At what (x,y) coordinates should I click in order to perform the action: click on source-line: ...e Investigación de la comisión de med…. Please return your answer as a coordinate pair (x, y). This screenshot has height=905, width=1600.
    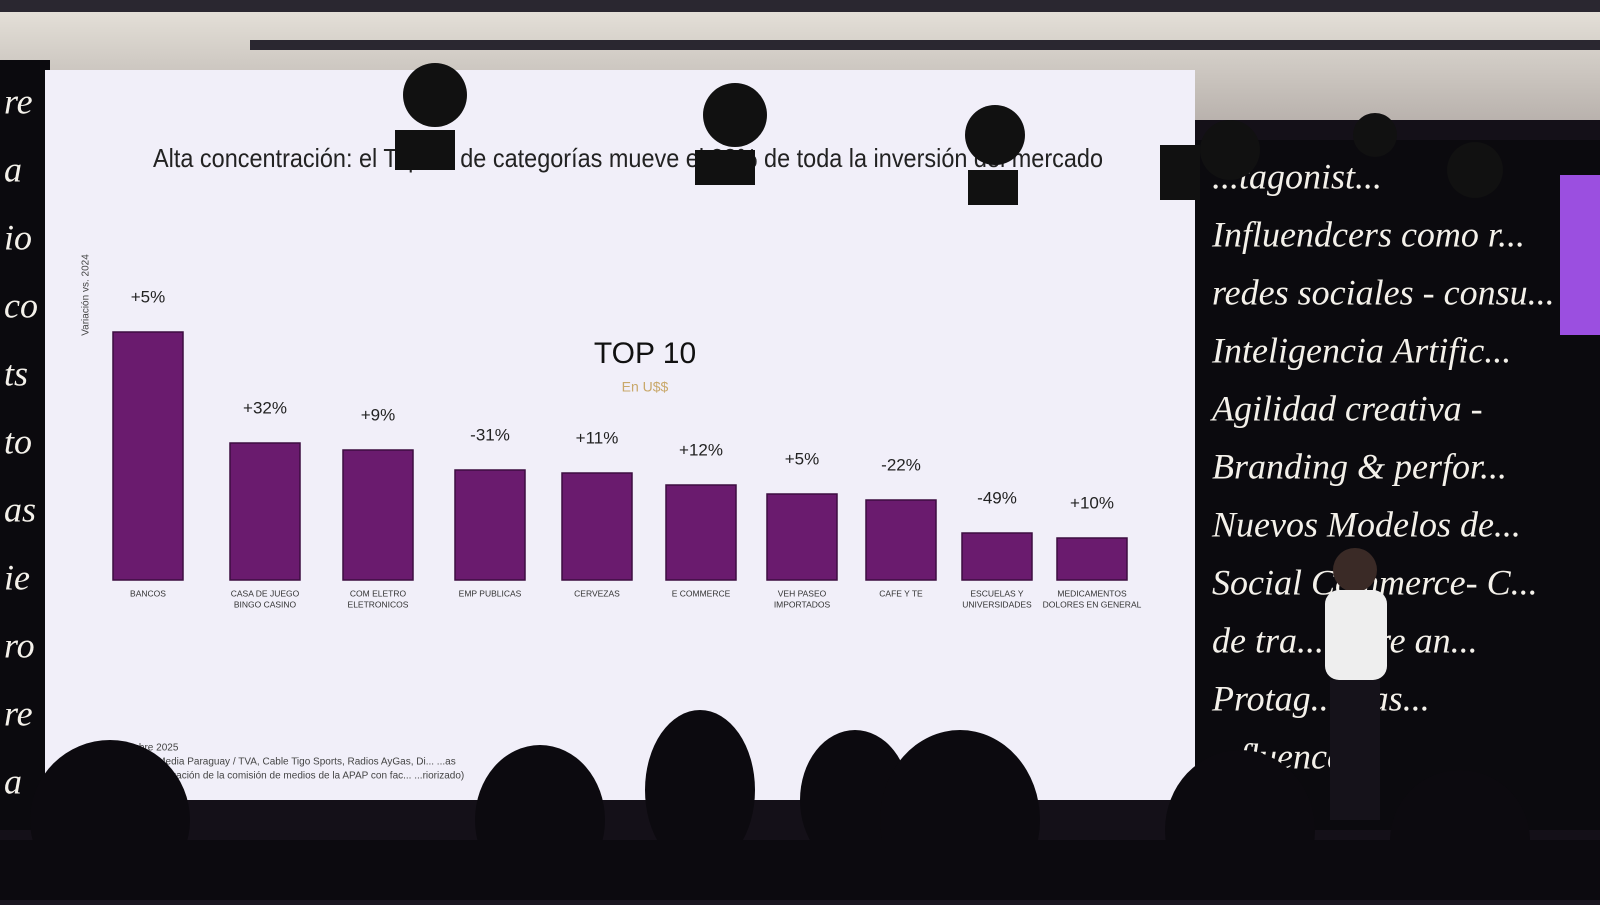
    Looking at the image, I should click on (294, 776).